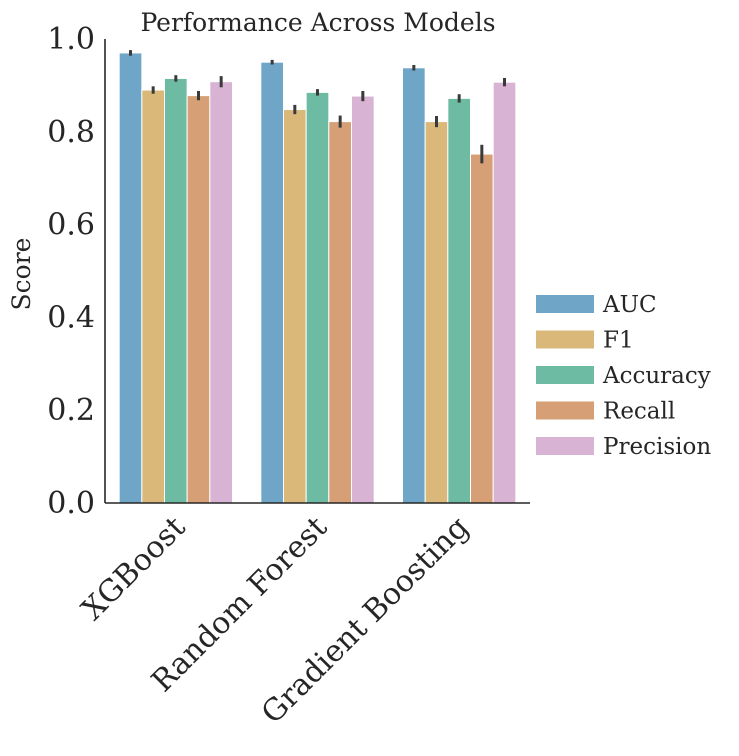 The image size is (739, 756). What do you see at coordinates (565, 375) in the screenshot?
I see `legend-swatch-accuracy` at bounding box center [565, 375].